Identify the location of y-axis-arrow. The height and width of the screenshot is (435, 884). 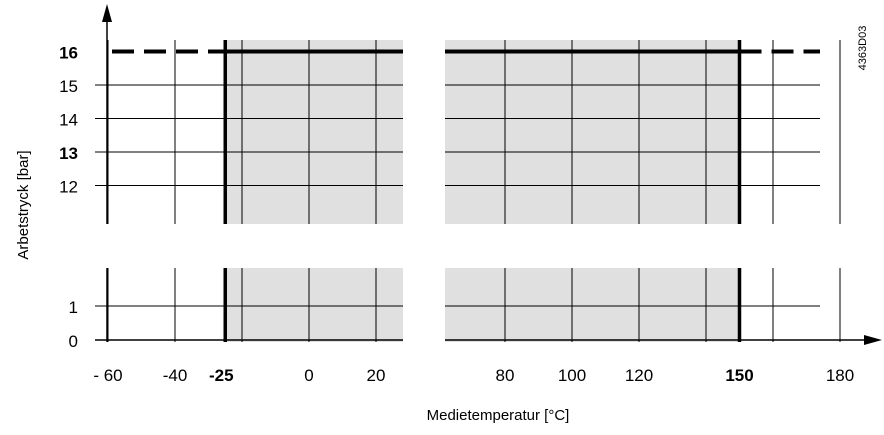
(107, 13).